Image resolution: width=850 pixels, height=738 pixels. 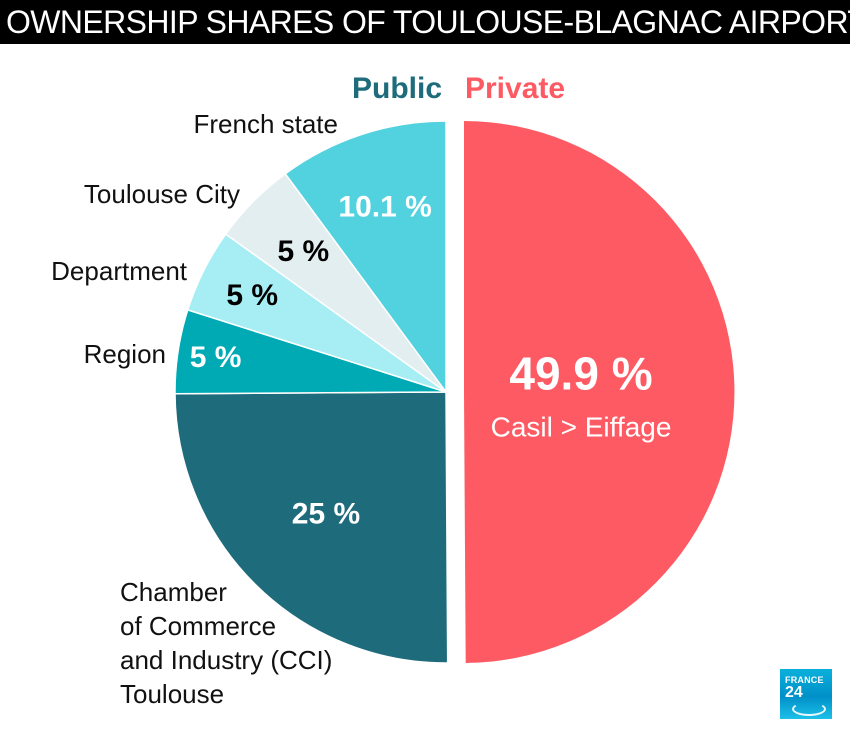 I want to click on group-heading-private: Private, so click(x=515, y=88).